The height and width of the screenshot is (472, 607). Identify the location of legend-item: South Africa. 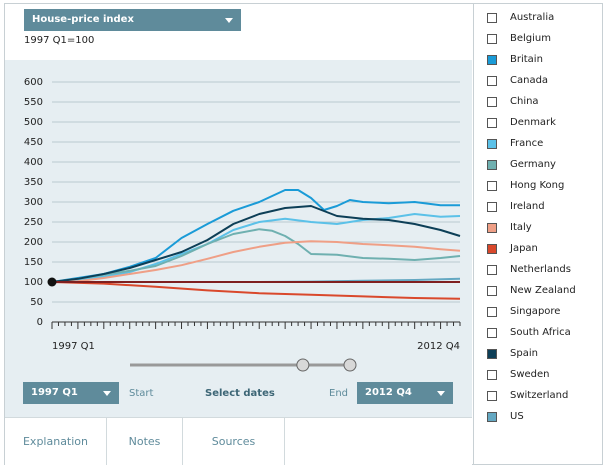
(543, 334).